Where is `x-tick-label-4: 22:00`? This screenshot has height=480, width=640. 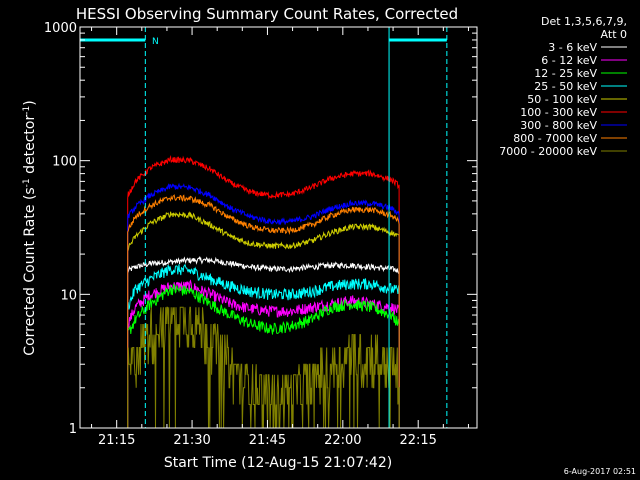 x-tick-label-4: 22:00 is located at coordinates (342, 440).